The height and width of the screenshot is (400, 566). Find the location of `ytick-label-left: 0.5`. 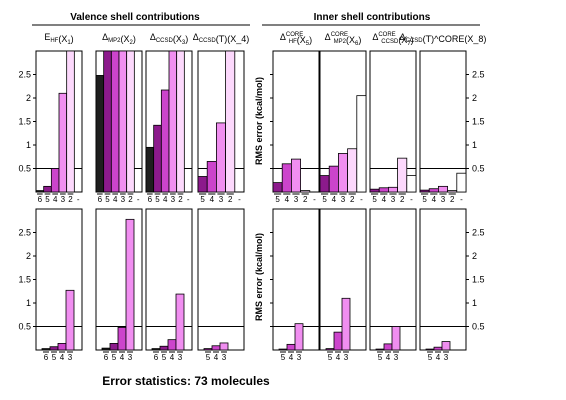

ytick-label-left: 0.5 is located at coordinates (24, 169).